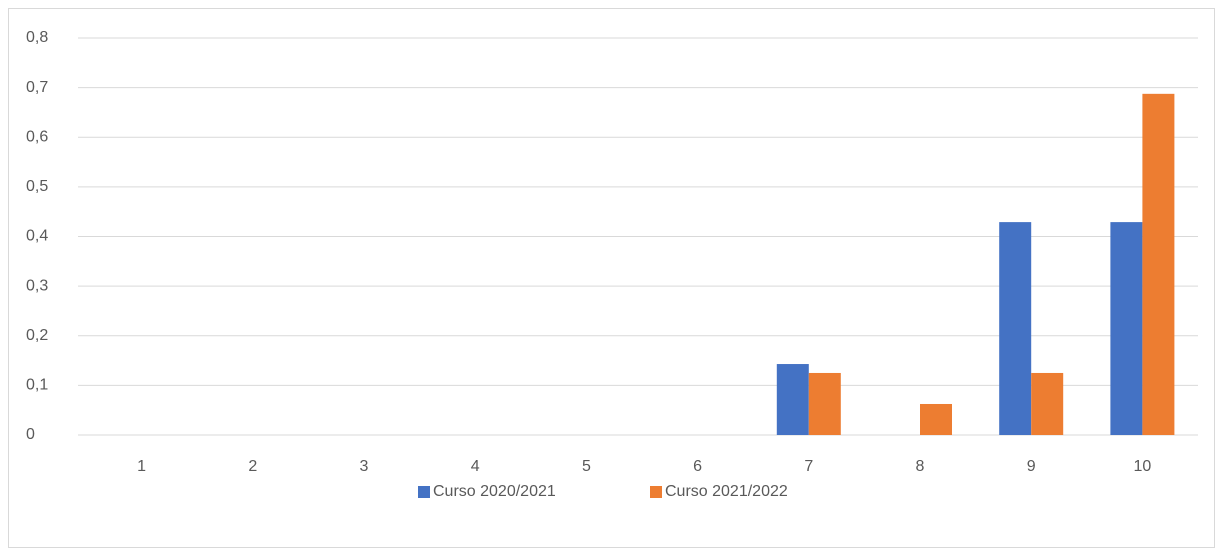 Image resolution: width=1223 pixels, height=556 pixels. Describe the element at coordinates (37, 186) in the screenshot. I see `y-tick-label: 0,5` at that location.